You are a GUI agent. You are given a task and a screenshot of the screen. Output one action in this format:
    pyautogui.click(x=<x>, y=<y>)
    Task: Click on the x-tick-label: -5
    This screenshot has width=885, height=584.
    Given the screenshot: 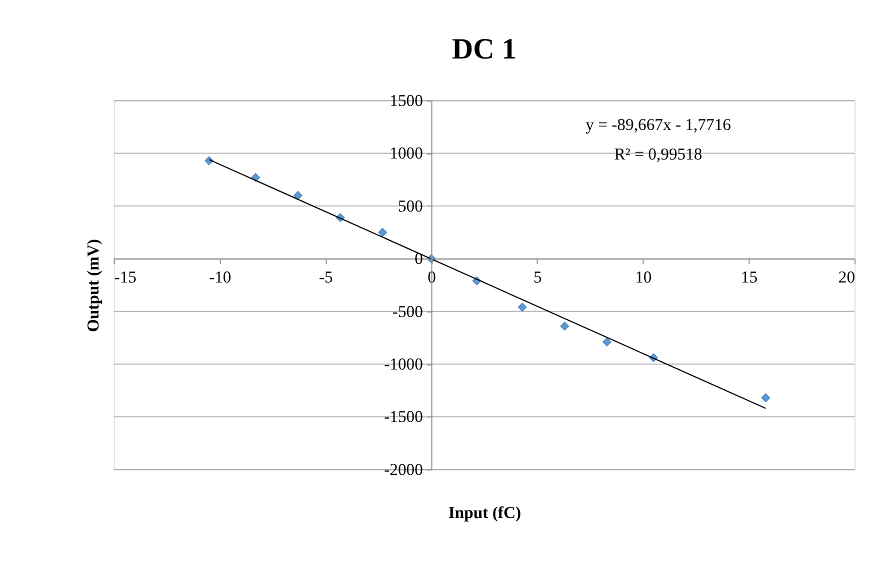 What is the action you would take?
    pyautogui.click(x=326, y=277)
    